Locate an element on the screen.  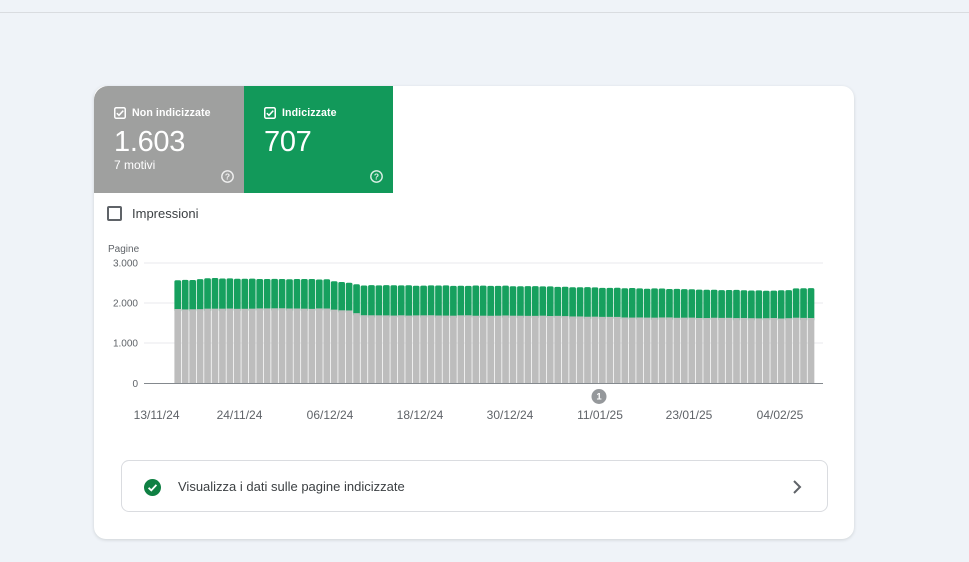
svg-text: 0 is located at coordinates (135, 384).